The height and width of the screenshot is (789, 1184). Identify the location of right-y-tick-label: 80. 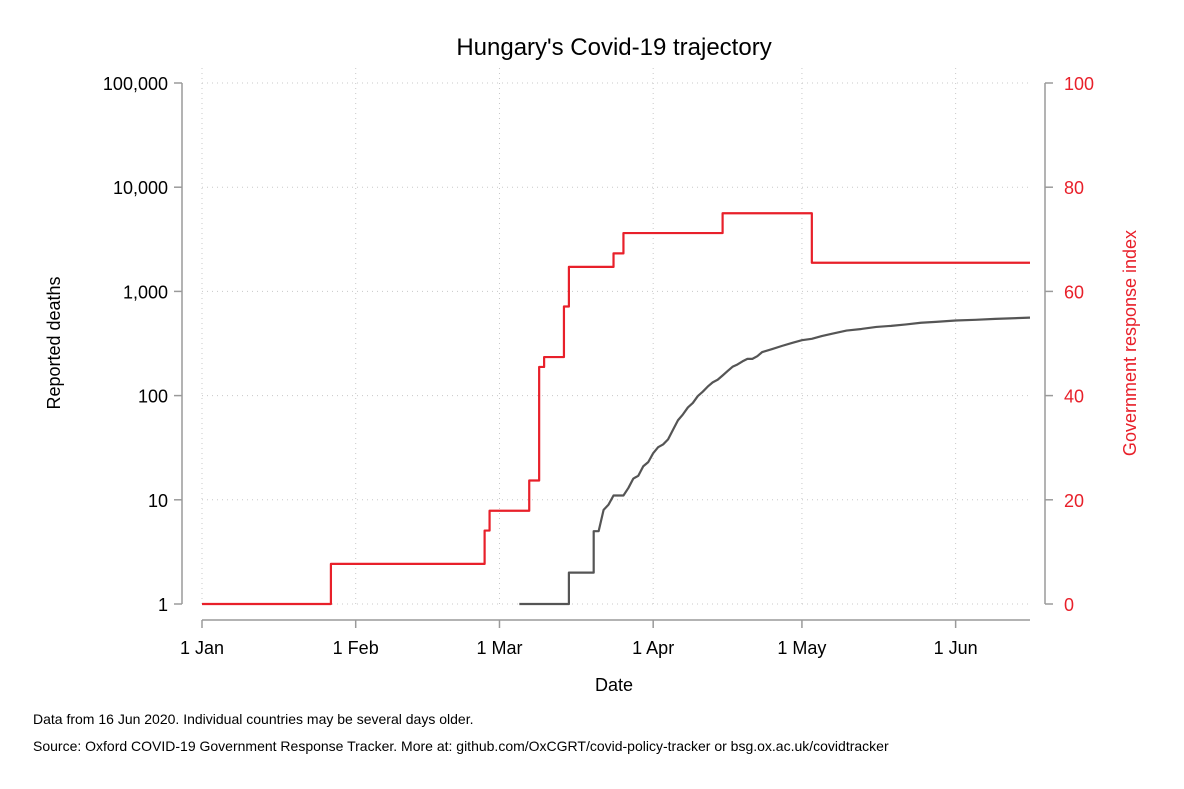
(1074, 188).